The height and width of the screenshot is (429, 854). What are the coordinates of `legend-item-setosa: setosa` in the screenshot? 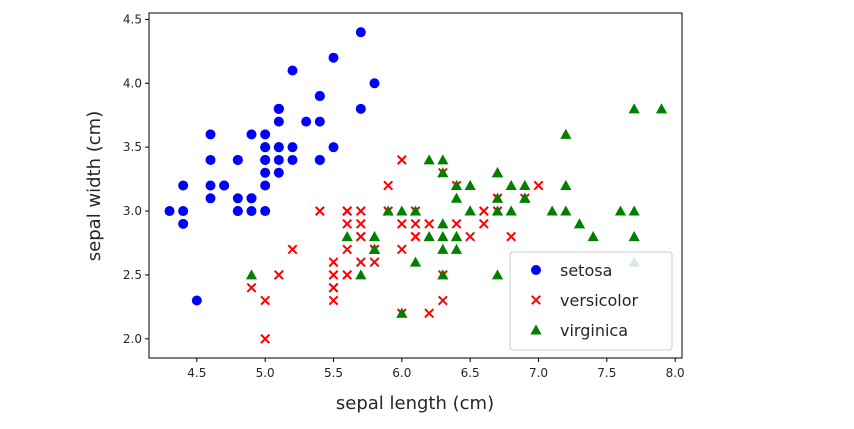 It's located at (571, 270).